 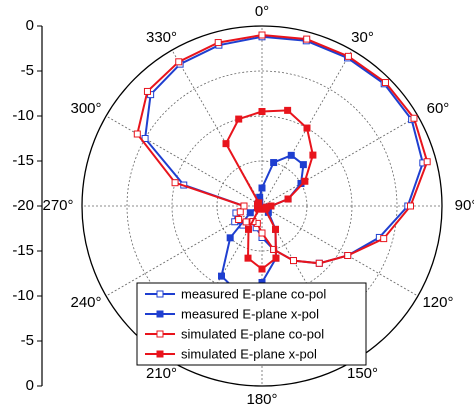 I want to click on angle-label: 30°, so click(x=362, y=37).